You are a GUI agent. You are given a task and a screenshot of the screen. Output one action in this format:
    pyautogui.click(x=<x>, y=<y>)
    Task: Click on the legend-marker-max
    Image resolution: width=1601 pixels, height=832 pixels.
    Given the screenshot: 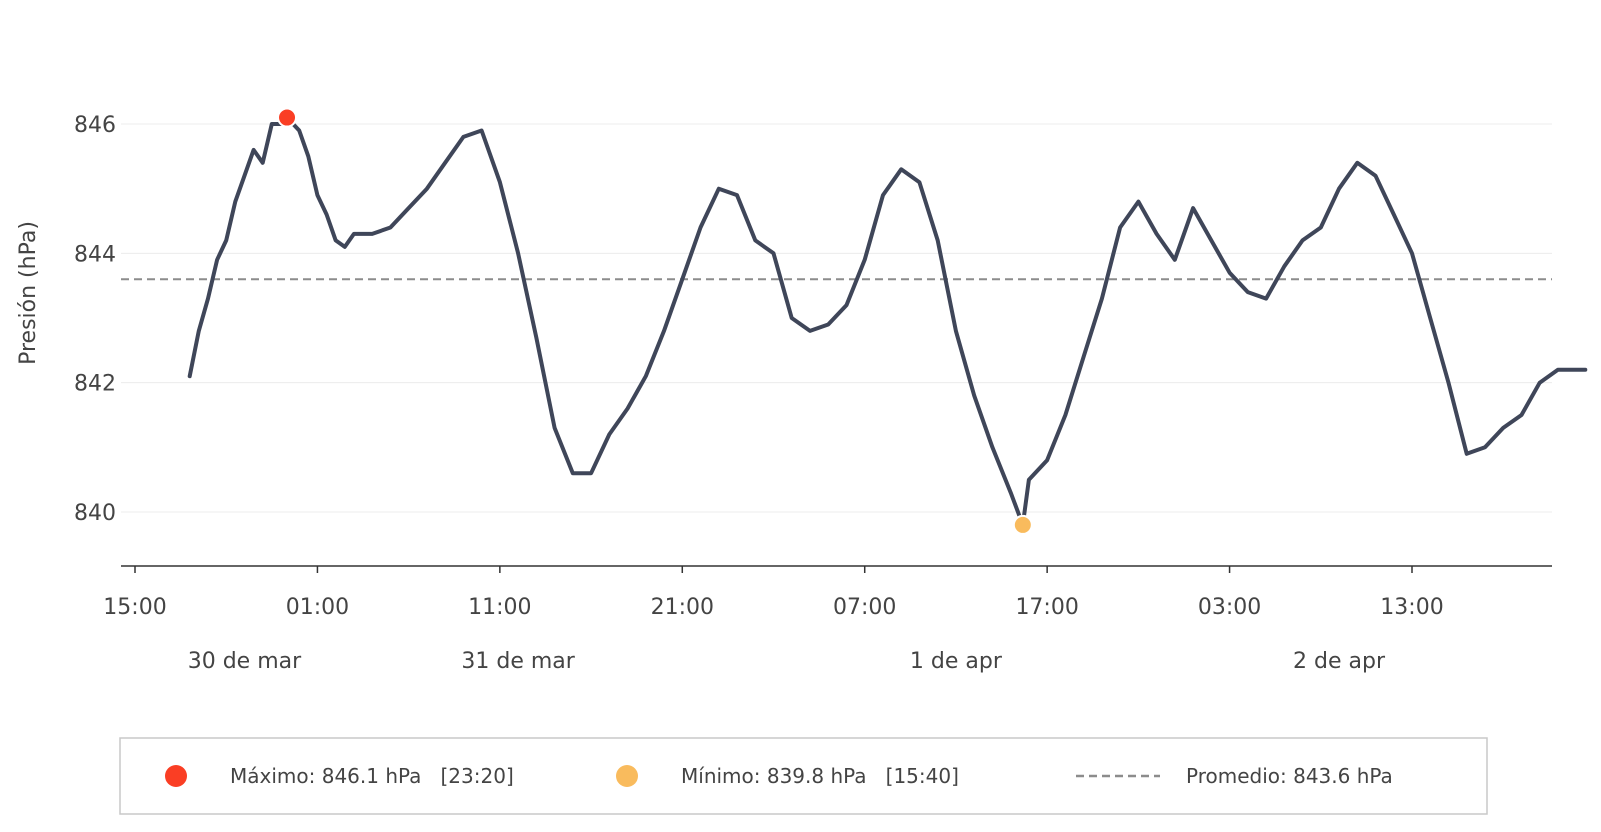 What is the action you would take?
    pyautogui.click(x=176, y=776)
    